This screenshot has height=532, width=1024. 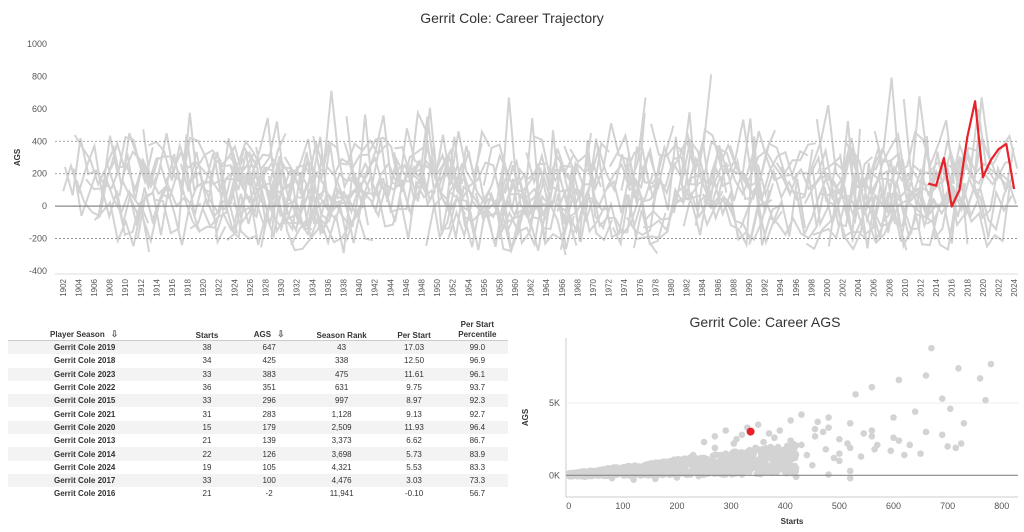 I want to click on table-cell: Gerrit Cole 2020, so click(x=85, y=427).